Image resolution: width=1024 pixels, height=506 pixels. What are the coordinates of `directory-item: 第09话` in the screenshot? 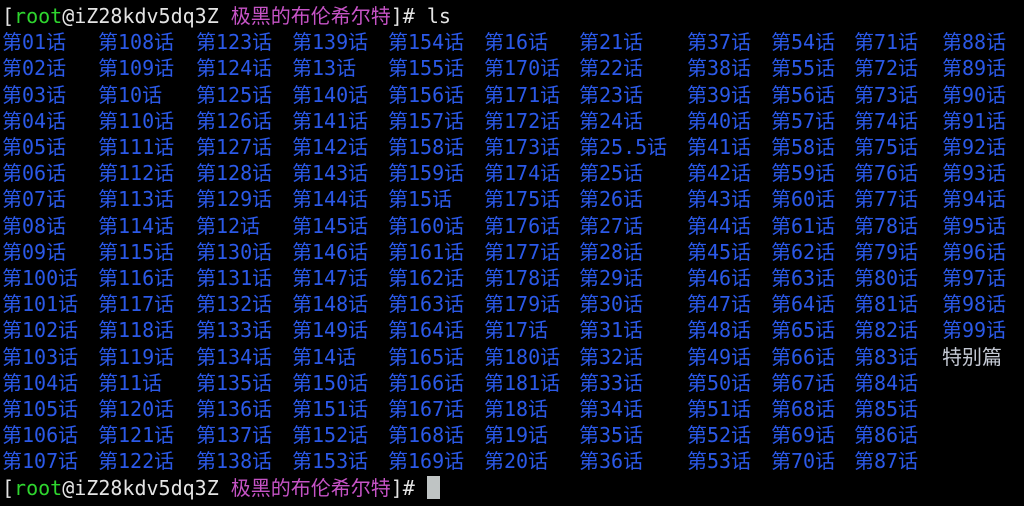 It's located at (34, 251).